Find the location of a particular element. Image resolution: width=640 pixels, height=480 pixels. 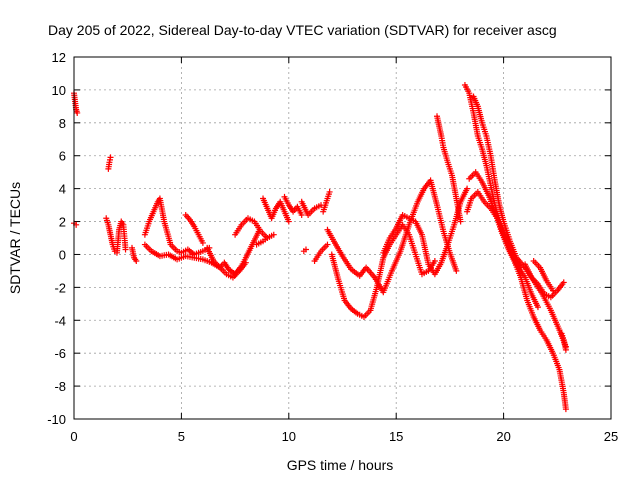

y-tick-label: 0 is located at coordinates (62, 254).